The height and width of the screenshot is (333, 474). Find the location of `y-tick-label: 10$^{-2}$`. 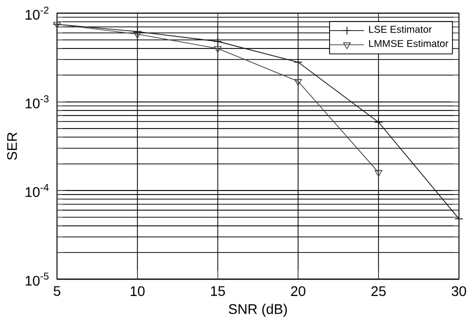

y-tick-label: 10$^{-2}$ is located at coordinates (37, 13).